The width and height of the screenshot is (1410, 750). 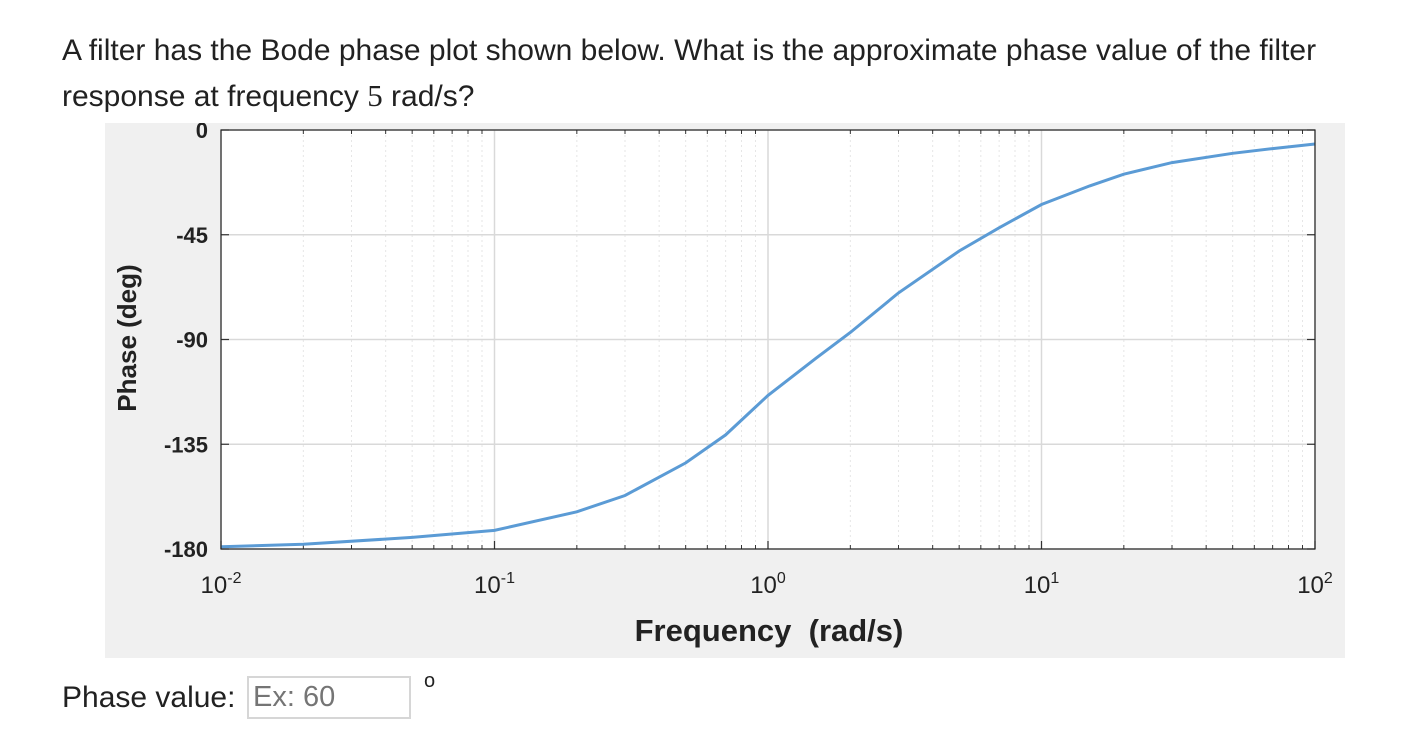 What do you see at coordinates (186, 444) in the screenshot?
I see `y-tick-label: -135` at bounding box center [186, 444].